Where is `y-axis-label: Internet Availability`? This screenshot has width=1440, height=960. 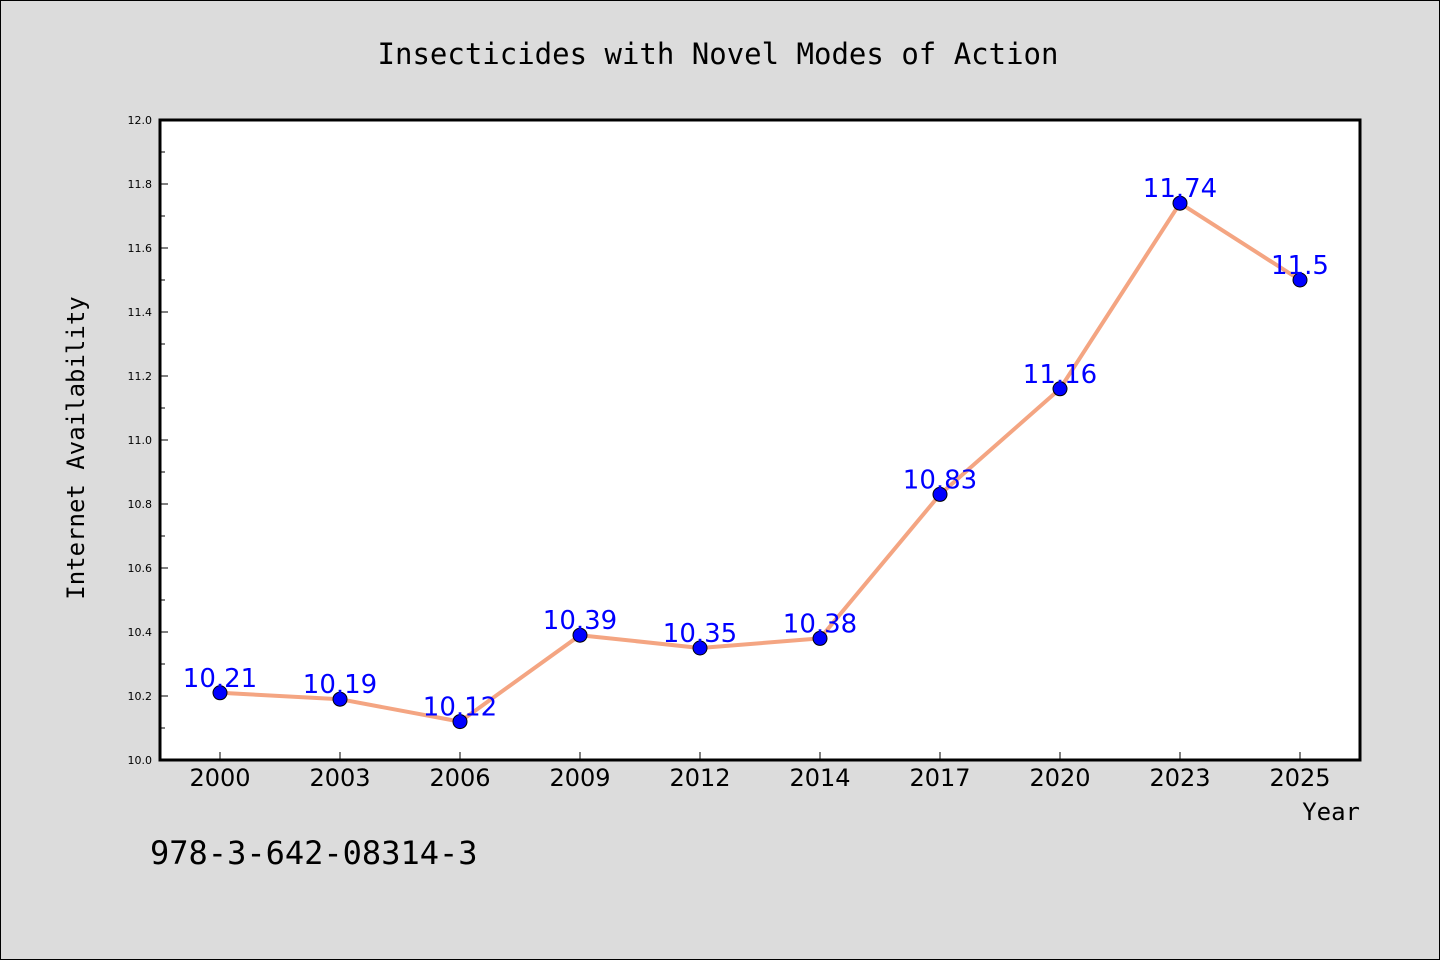 y-axis-label: Internet Availability is located at coordinates (76, 447).